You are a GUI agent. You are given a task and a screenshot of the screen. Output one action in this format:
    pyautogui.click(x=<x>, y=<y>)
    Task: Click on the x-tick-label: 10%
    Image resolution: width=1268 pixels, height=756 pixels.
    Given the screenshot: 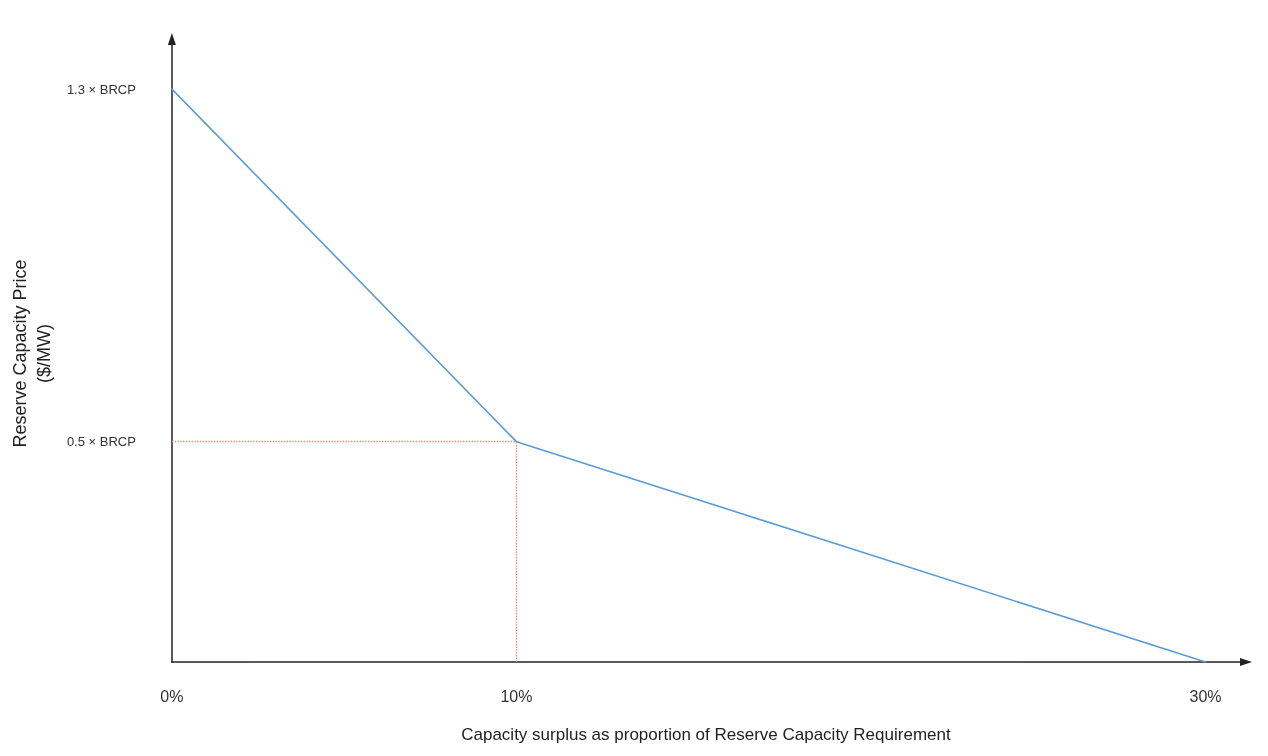 What is the action you would take?
    pyautogui.click(x=516, y=696)
    